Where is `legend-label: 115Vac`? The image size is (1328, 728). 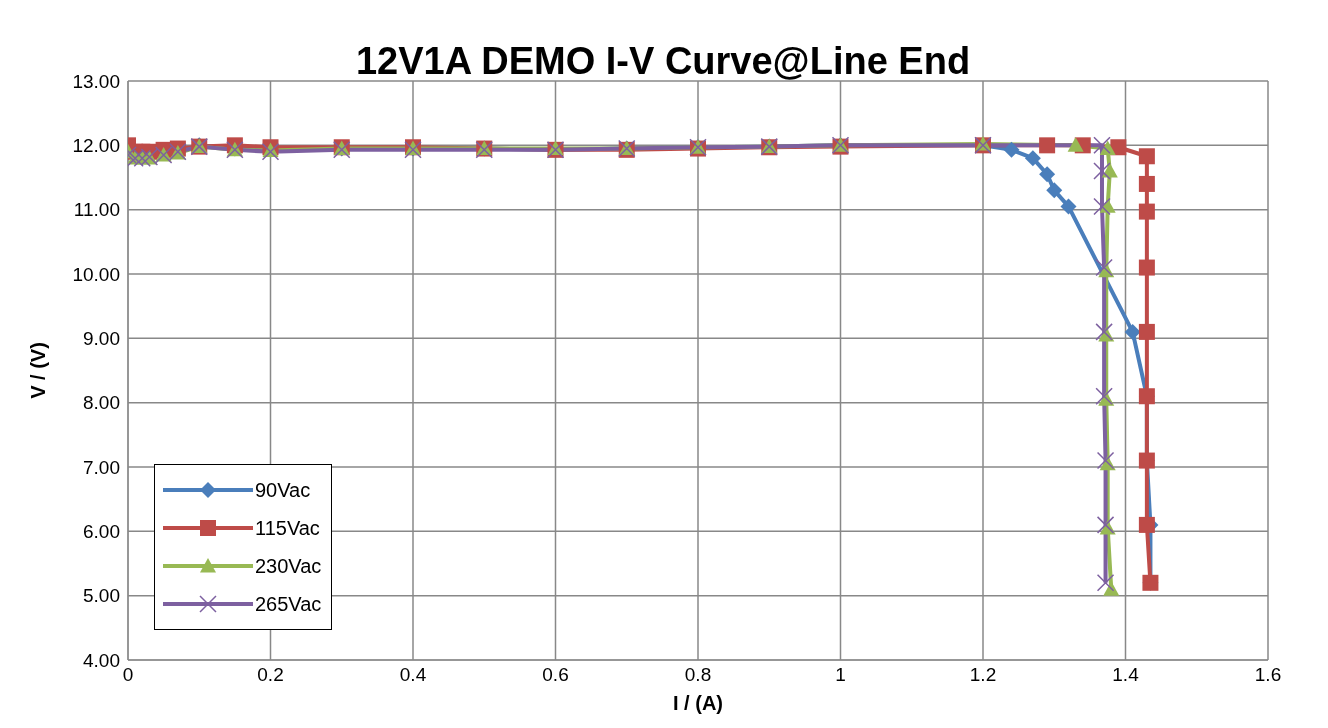
legend-label: 115Vac is located at coordinates (287, 528).